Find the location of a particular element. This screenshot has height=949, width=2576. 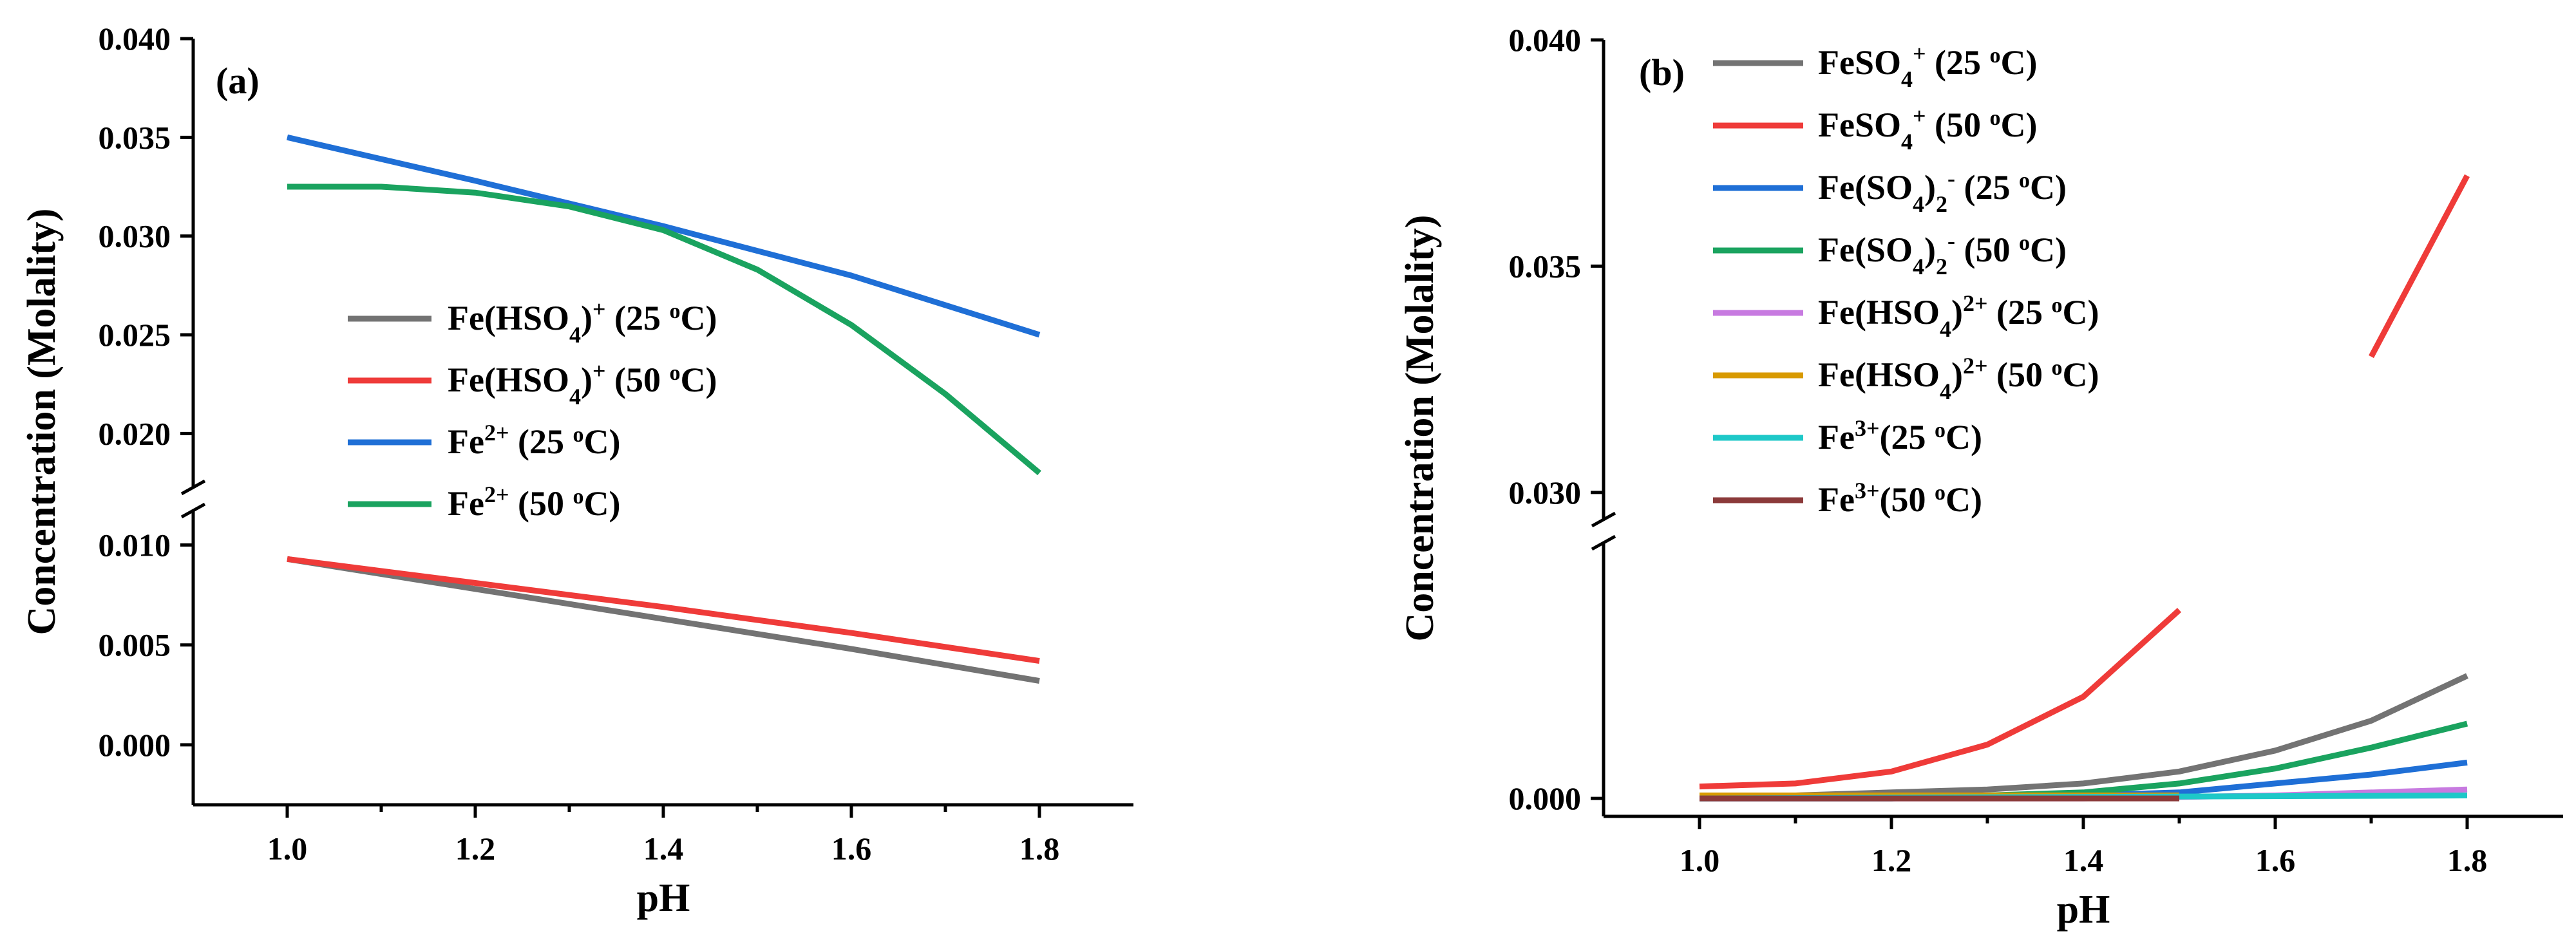

y-tick-label: 0.005 is located at coordinates (135, 645).